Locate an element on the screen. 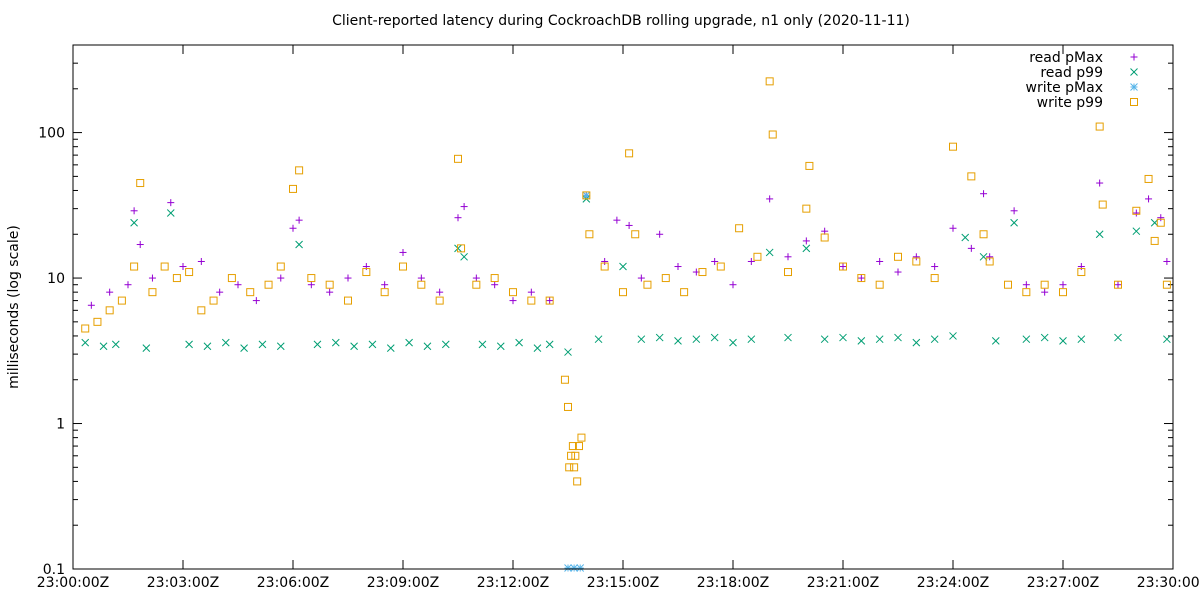 This screenshot has height=600, width=1200. legend-label: write pMax is located at coordinates (1064, 88).